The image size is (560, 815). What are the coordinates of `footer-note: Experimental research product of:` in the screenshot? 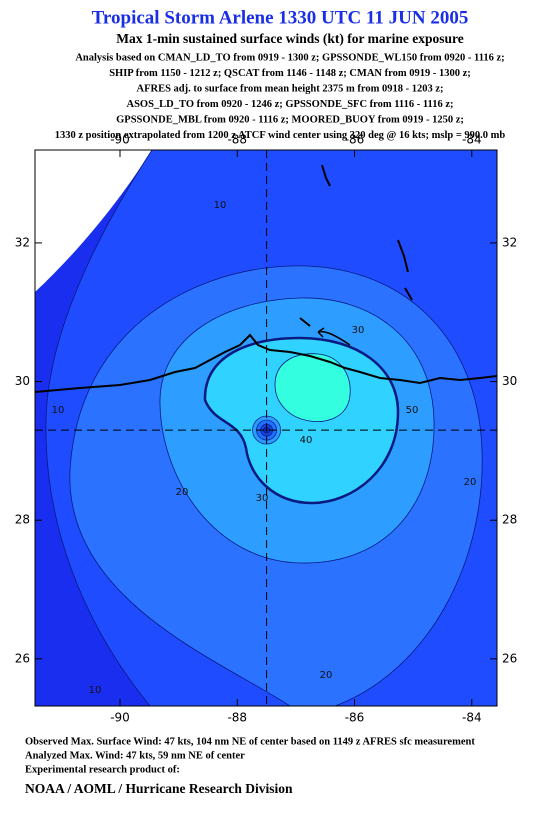 It's located at (102, 769).